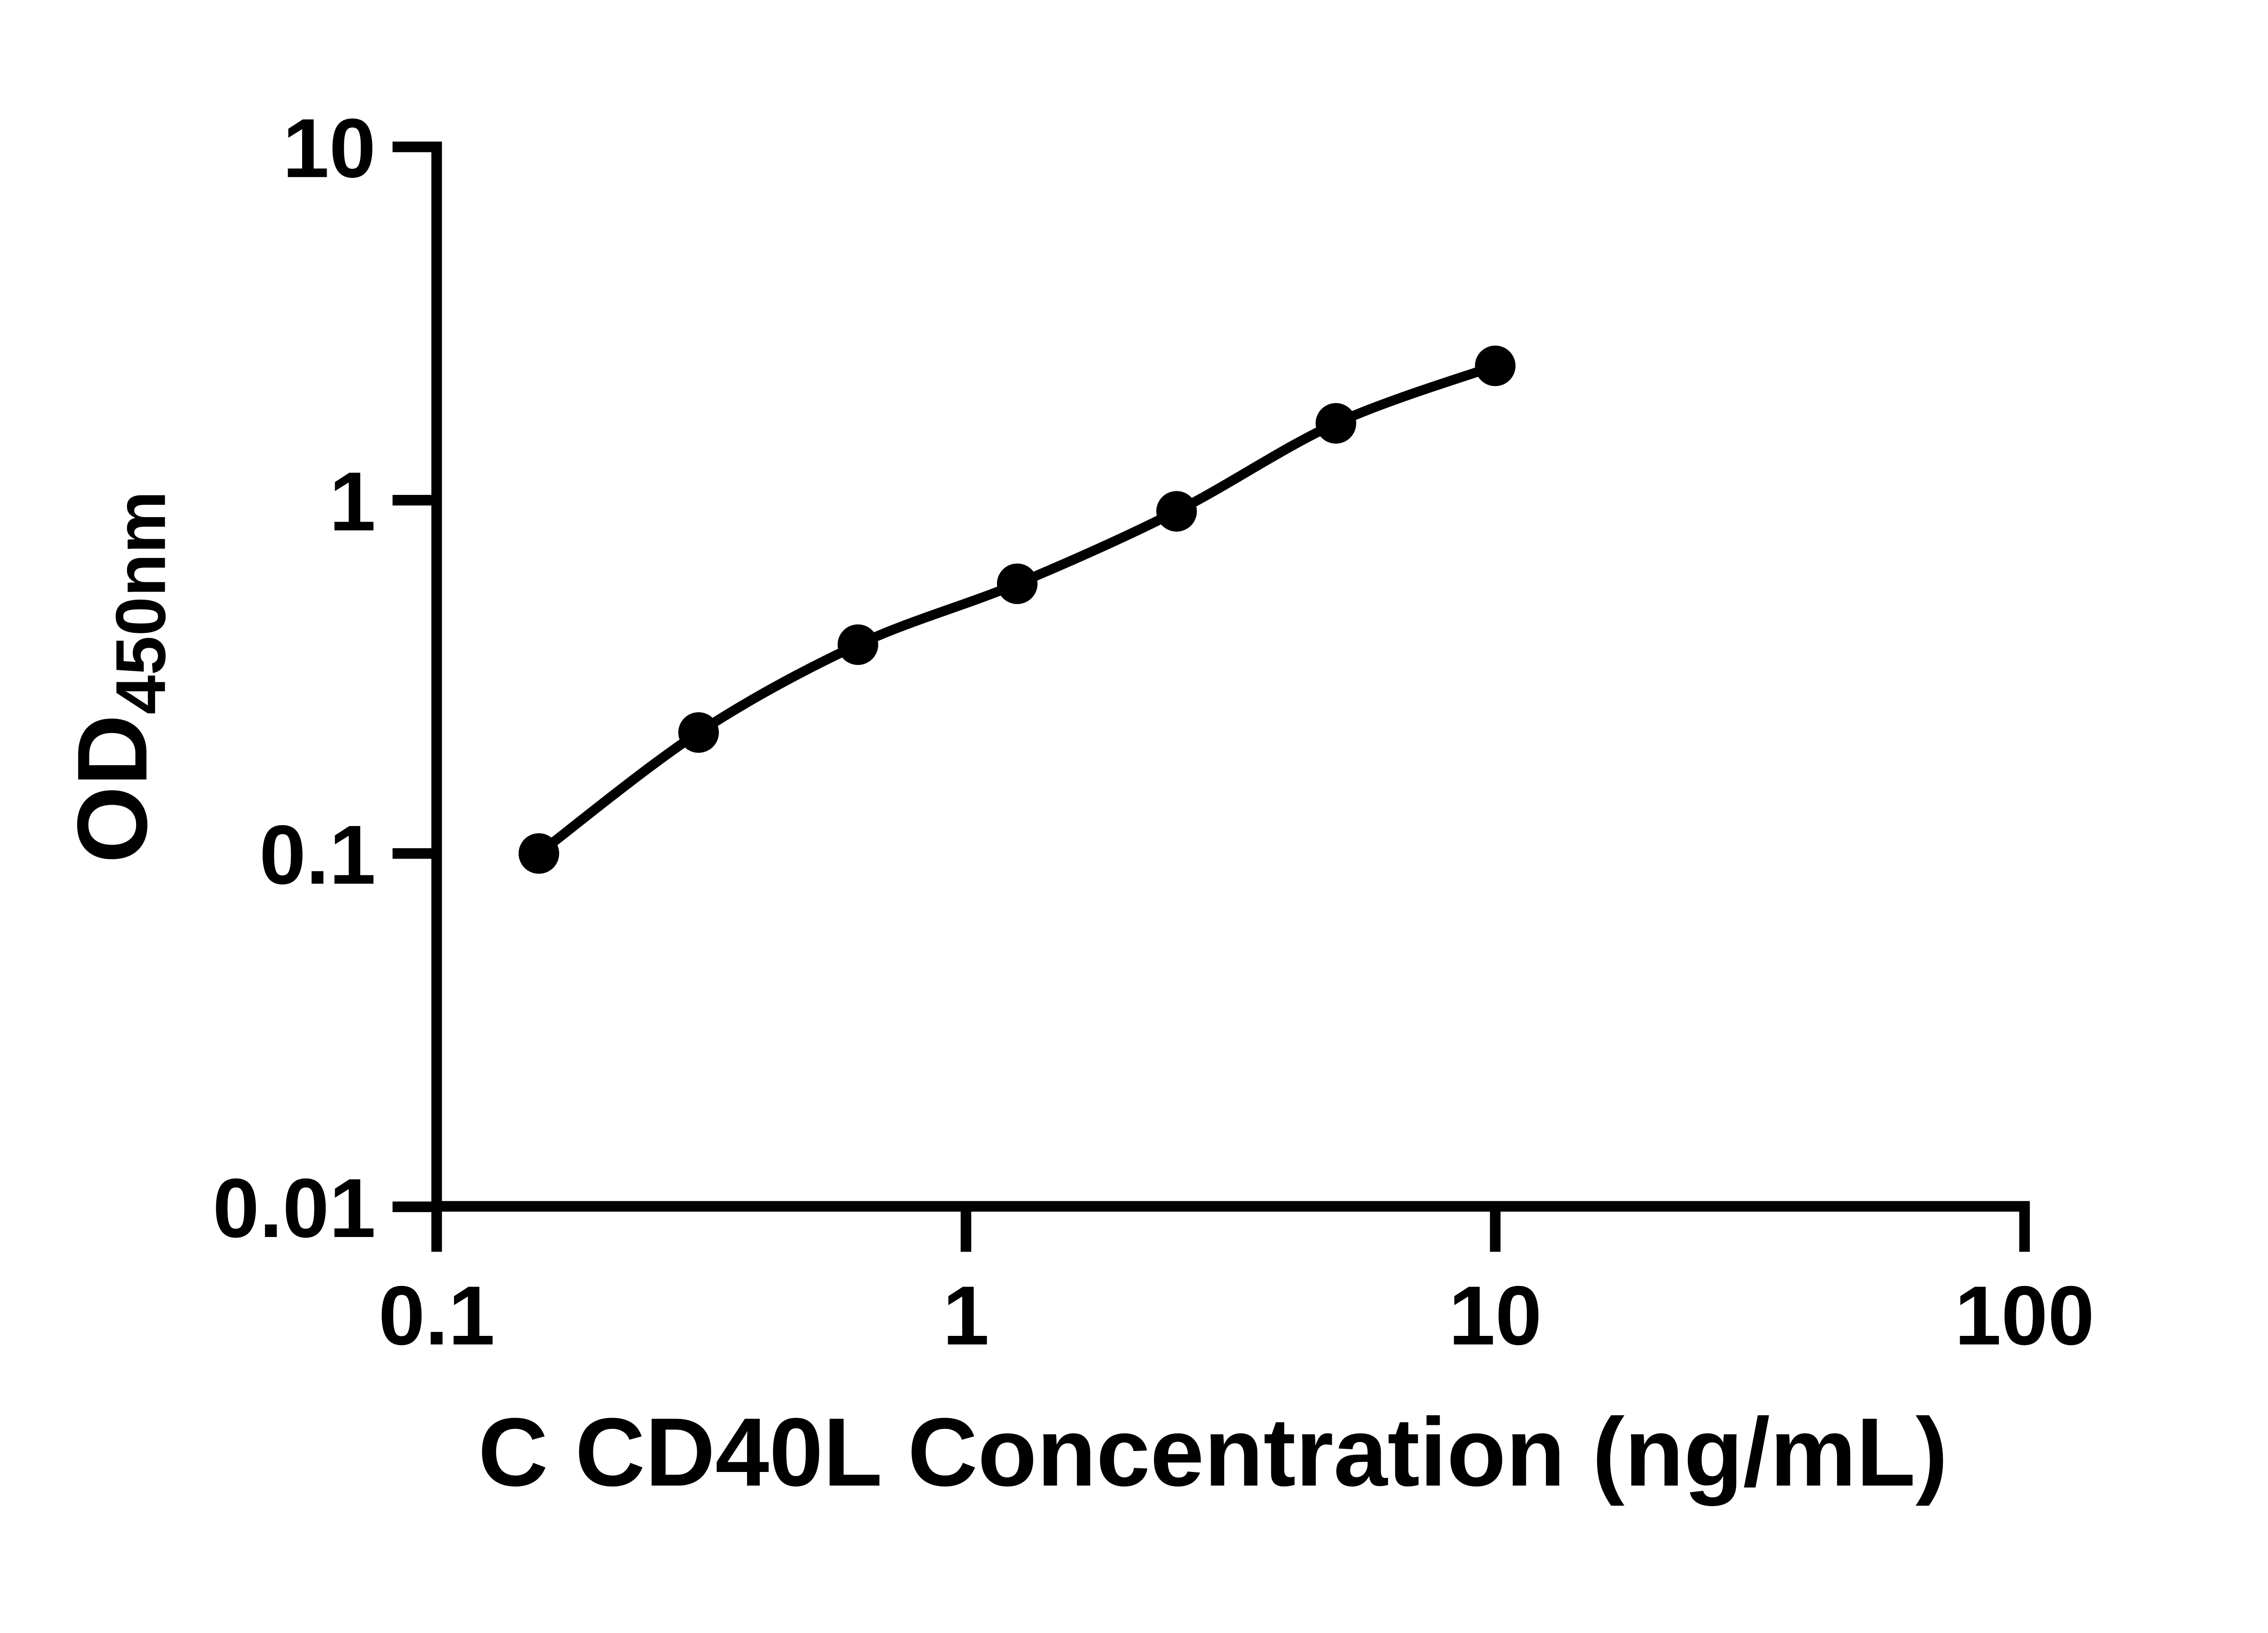  I want to click on y-tick-label: 1, so click(353, 501).